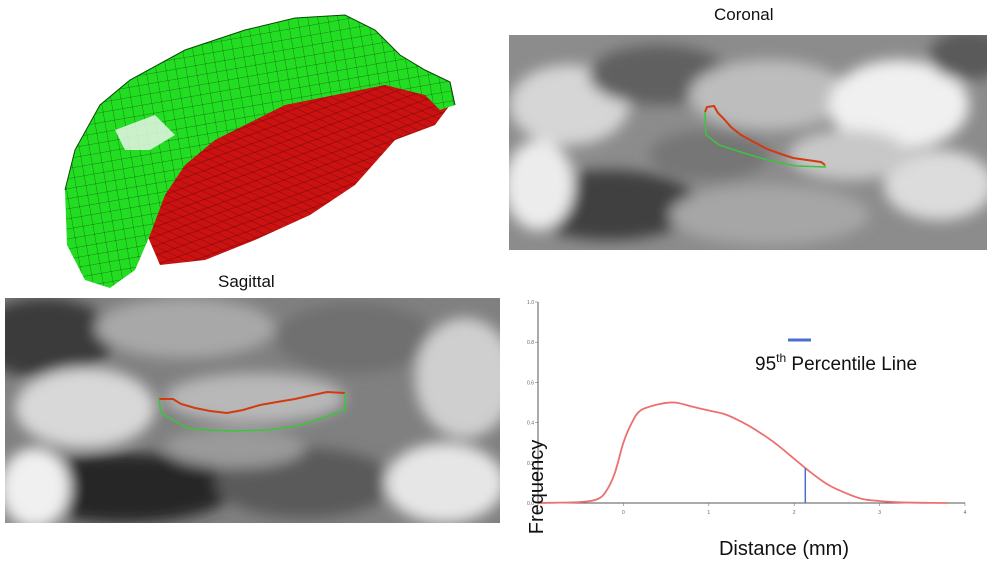  I want to click on sagittal-contour-red, so click(252, 402).